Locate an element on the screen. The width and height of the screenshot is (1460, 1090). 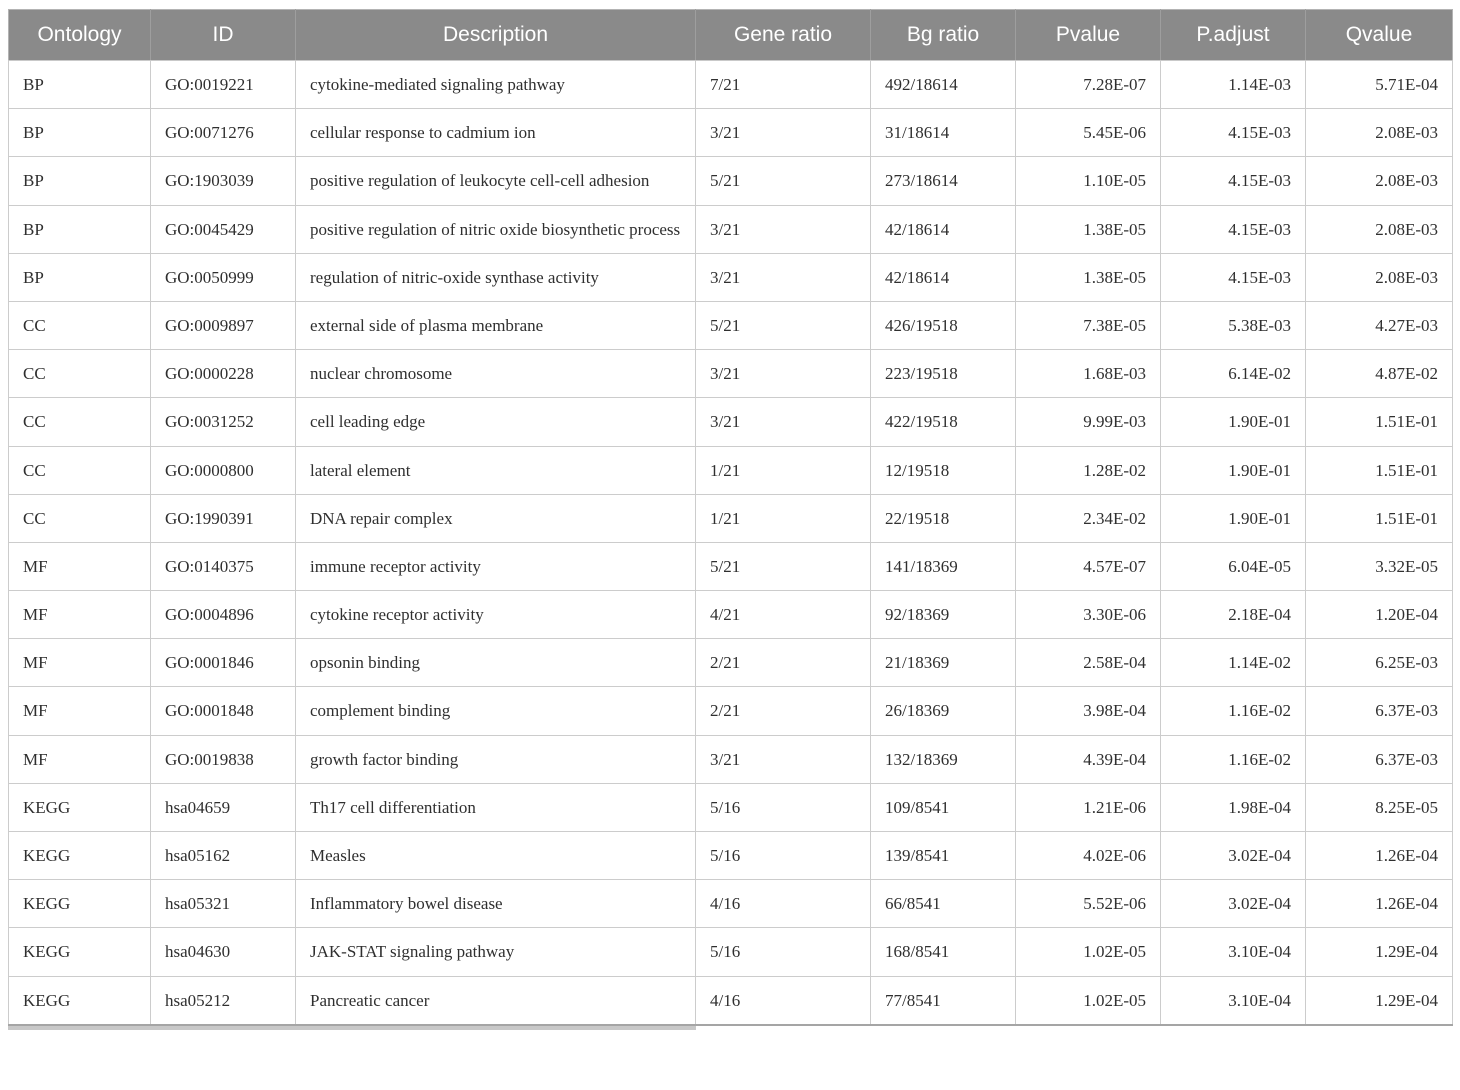
cell-description: opsonin binding is located at coordinates (495, 663).